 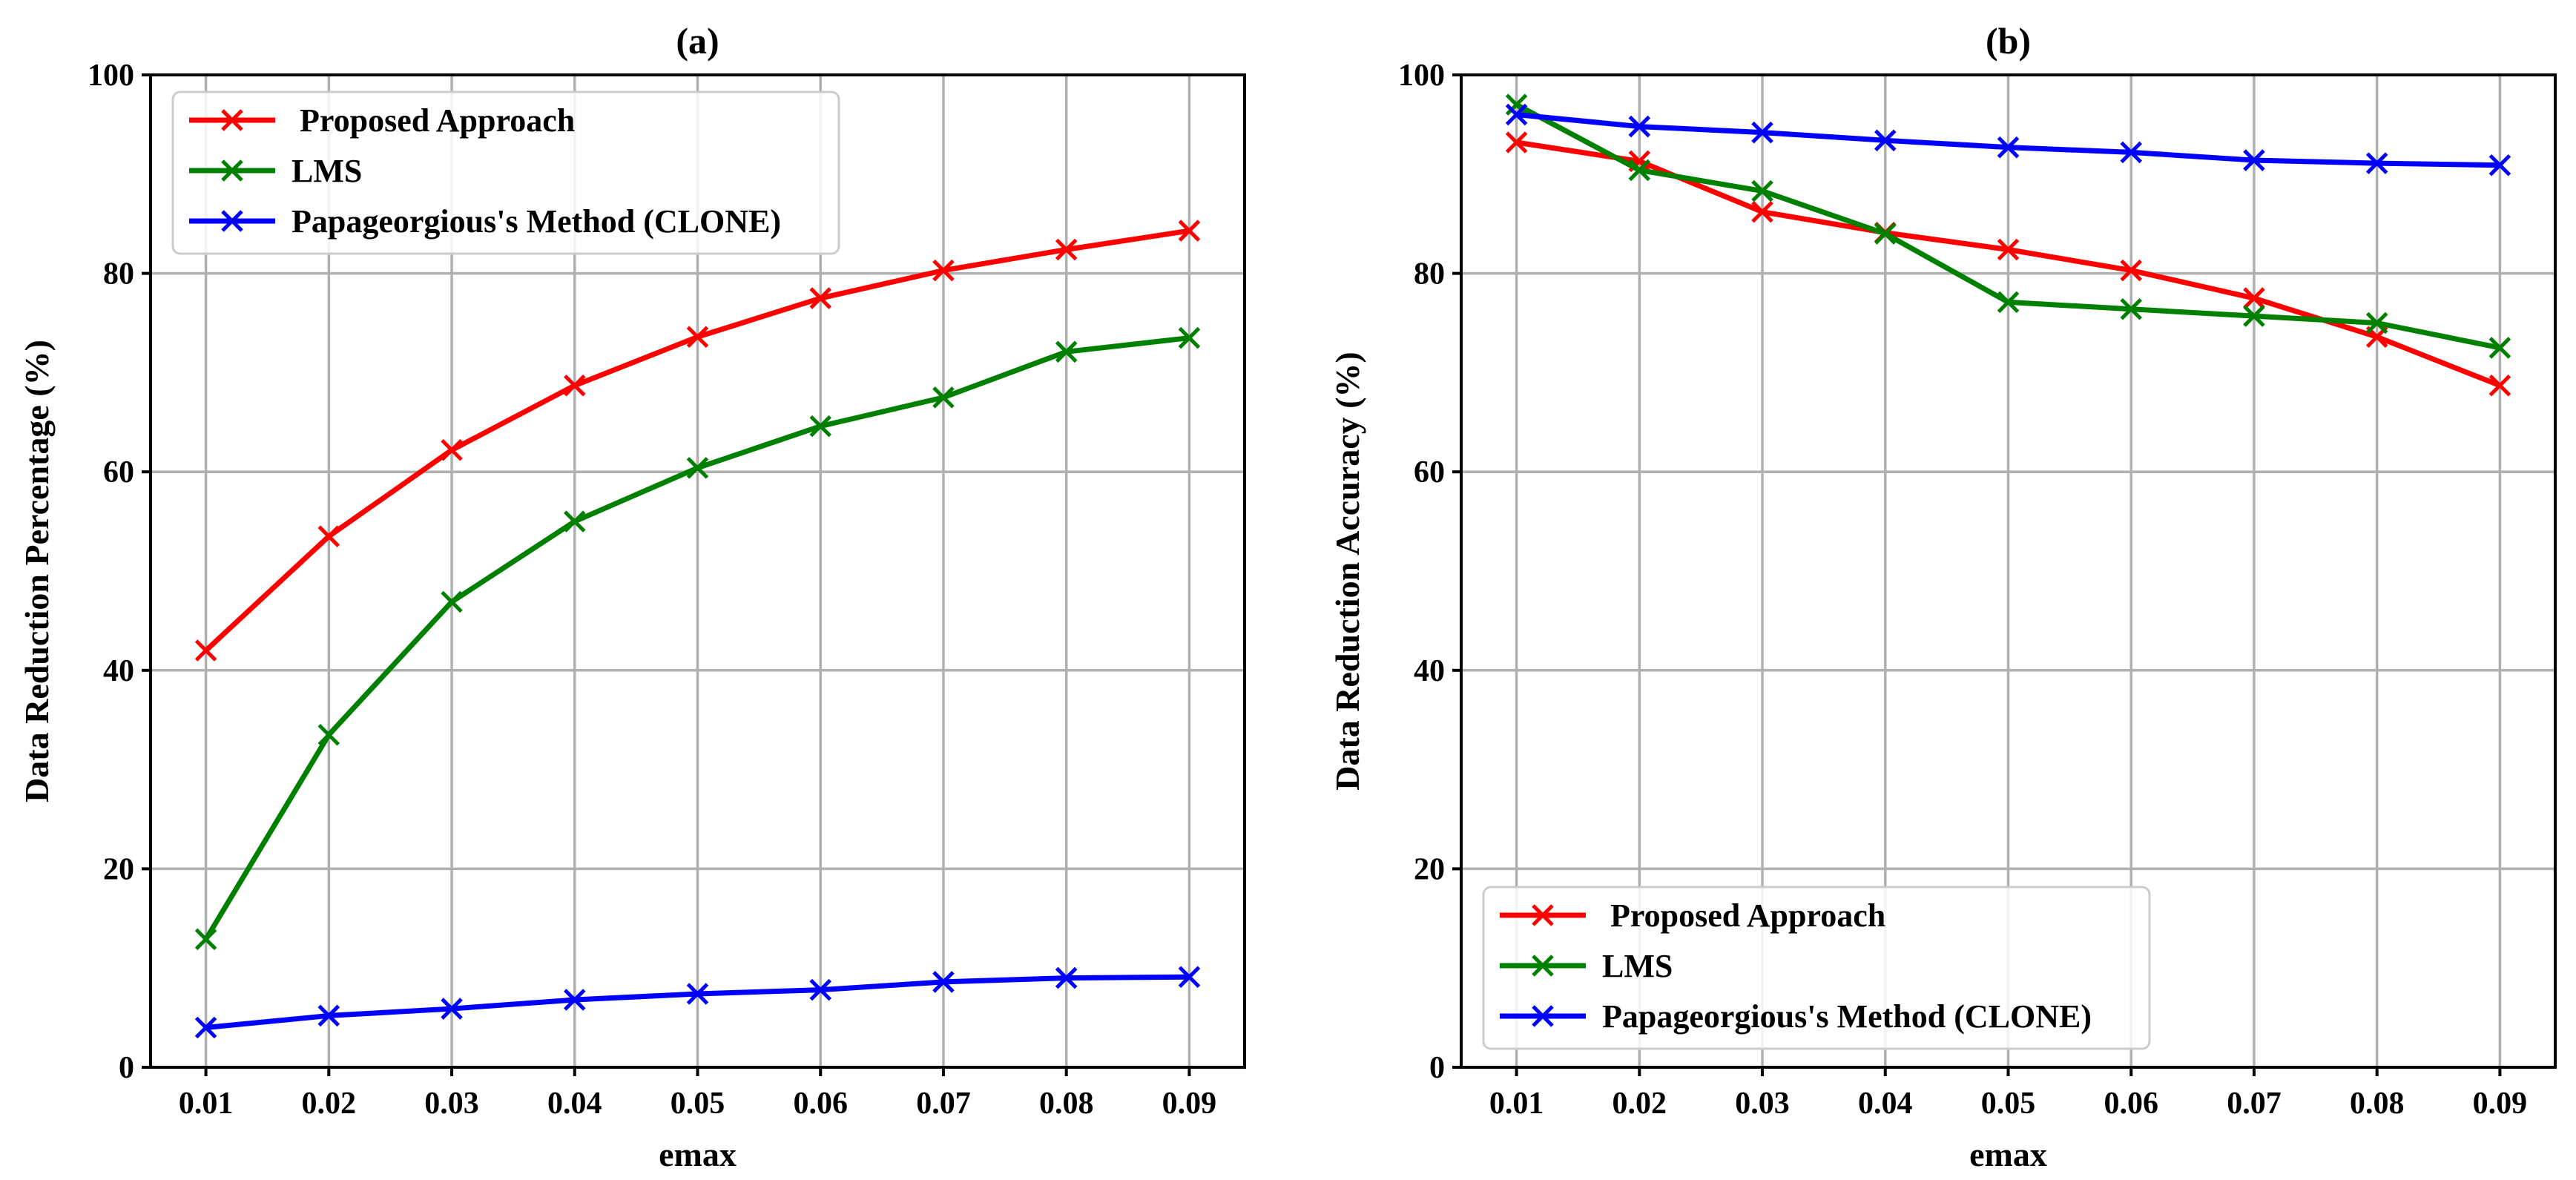 I want to click on chart-title: (a), so click(x=697, y=41).